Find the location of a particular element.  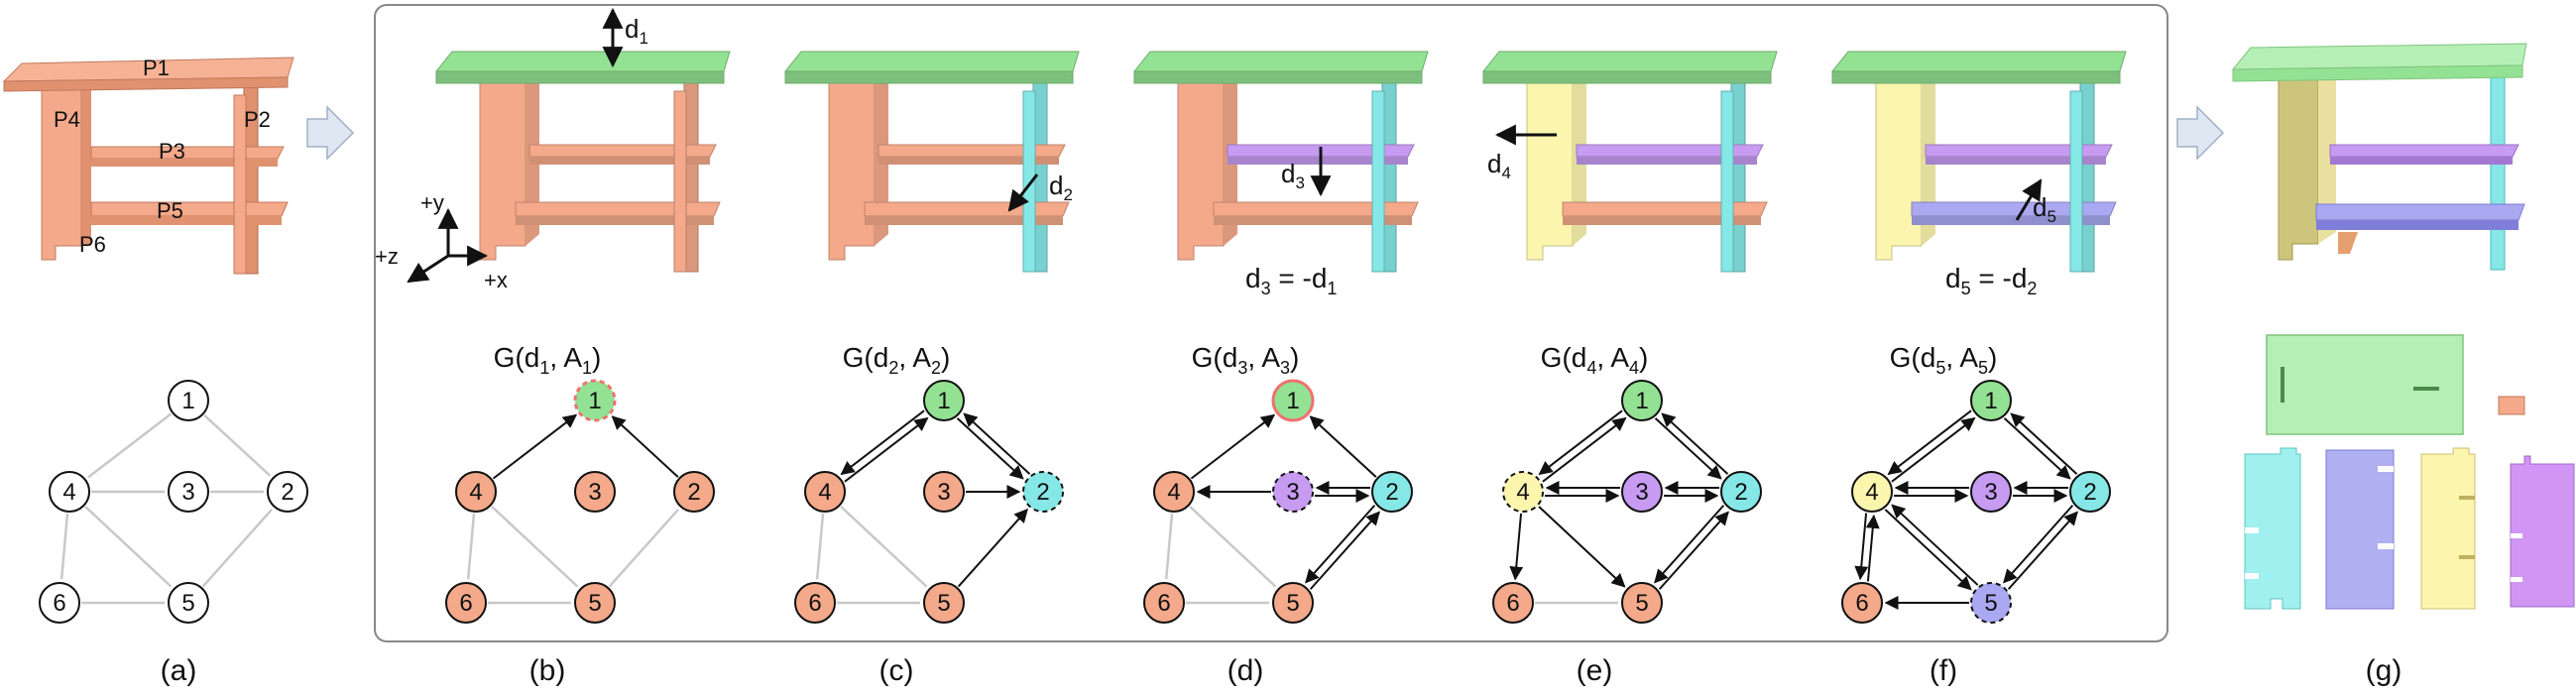

flow-arrow-left is located at coordinates (330, 133).